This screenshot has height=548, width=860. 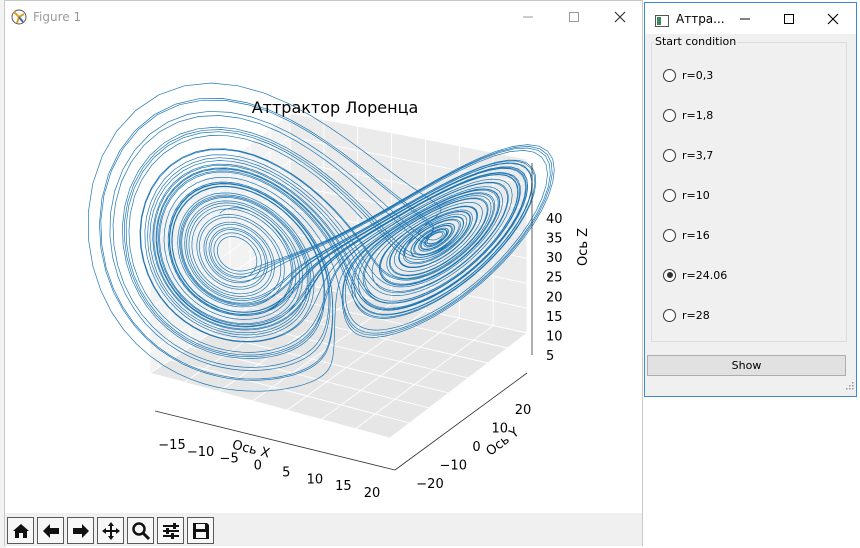 I want to click on z-tick-labels: 40 35 30 25 20 15 10 5, so click(x=554, y=288).